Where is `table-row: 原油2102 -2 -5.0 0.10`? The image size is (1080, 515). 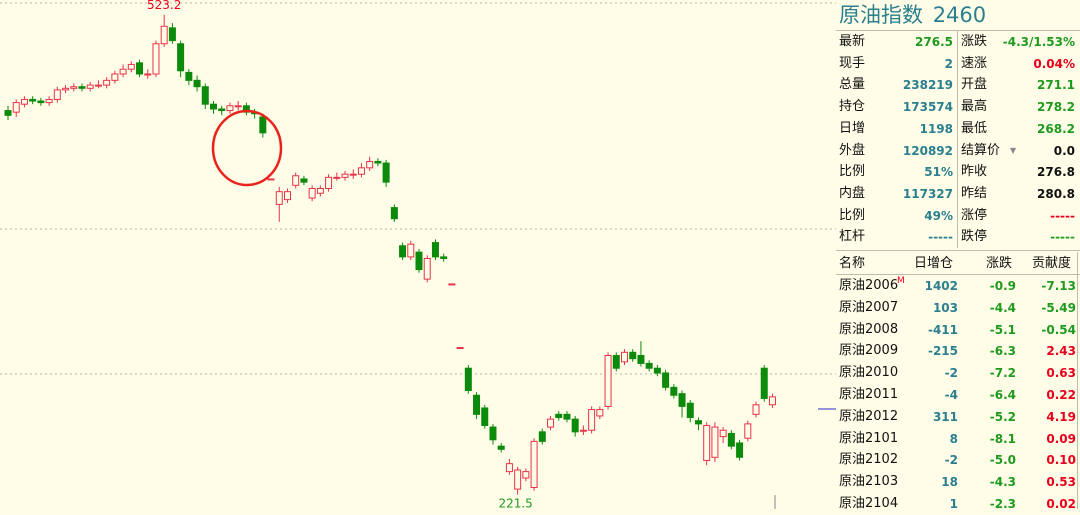
table-row: 原油2102 -2 -5.0 0.10 is located at coordinates (958, 460).